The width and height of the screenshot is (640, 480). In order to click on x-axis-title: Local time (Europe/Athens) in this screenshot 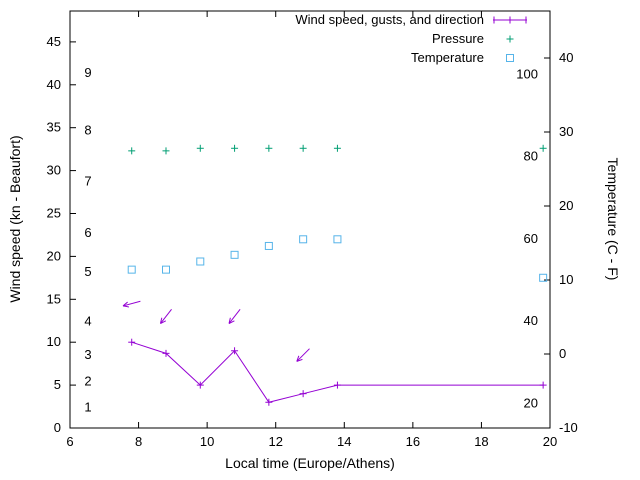, I will do `click(310, 463)`.